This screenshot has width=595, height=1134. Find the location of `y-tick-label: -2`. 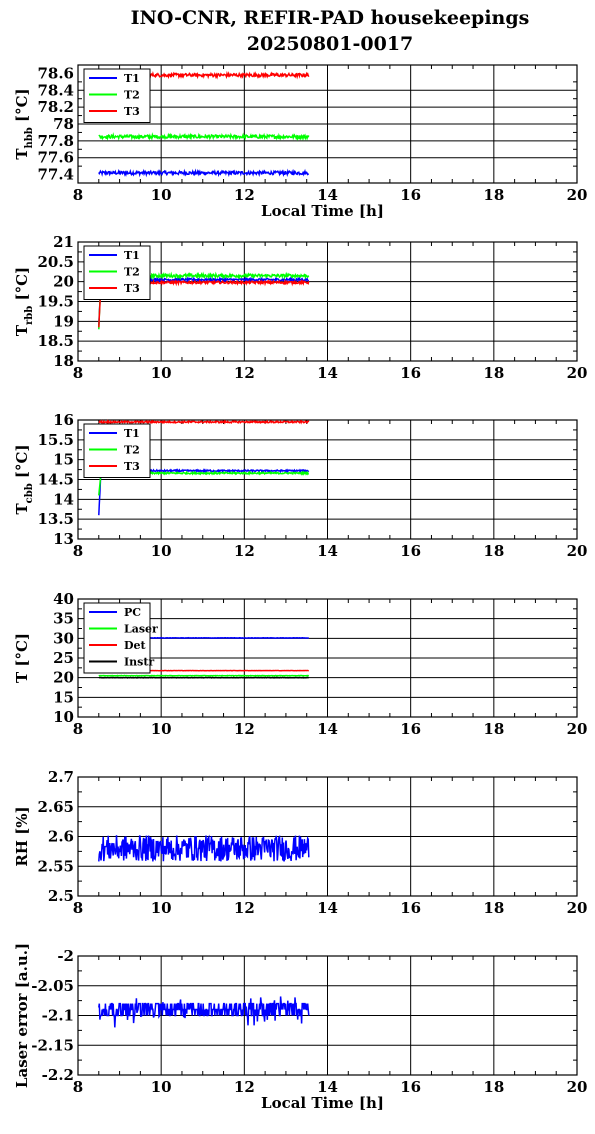

y-tick-label: -2 is located at coordinates (65, 956).